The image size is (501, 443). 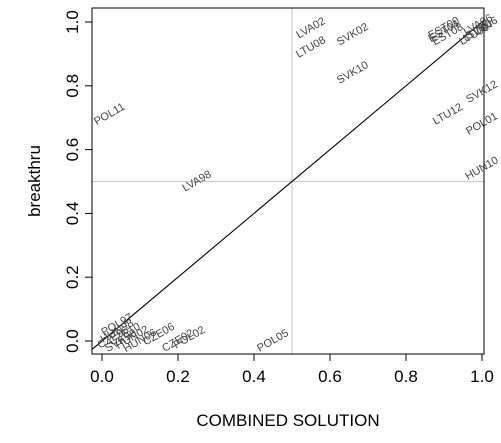 I want to click on point-label-ltu12: LTU12, so click(x=448, y=114).